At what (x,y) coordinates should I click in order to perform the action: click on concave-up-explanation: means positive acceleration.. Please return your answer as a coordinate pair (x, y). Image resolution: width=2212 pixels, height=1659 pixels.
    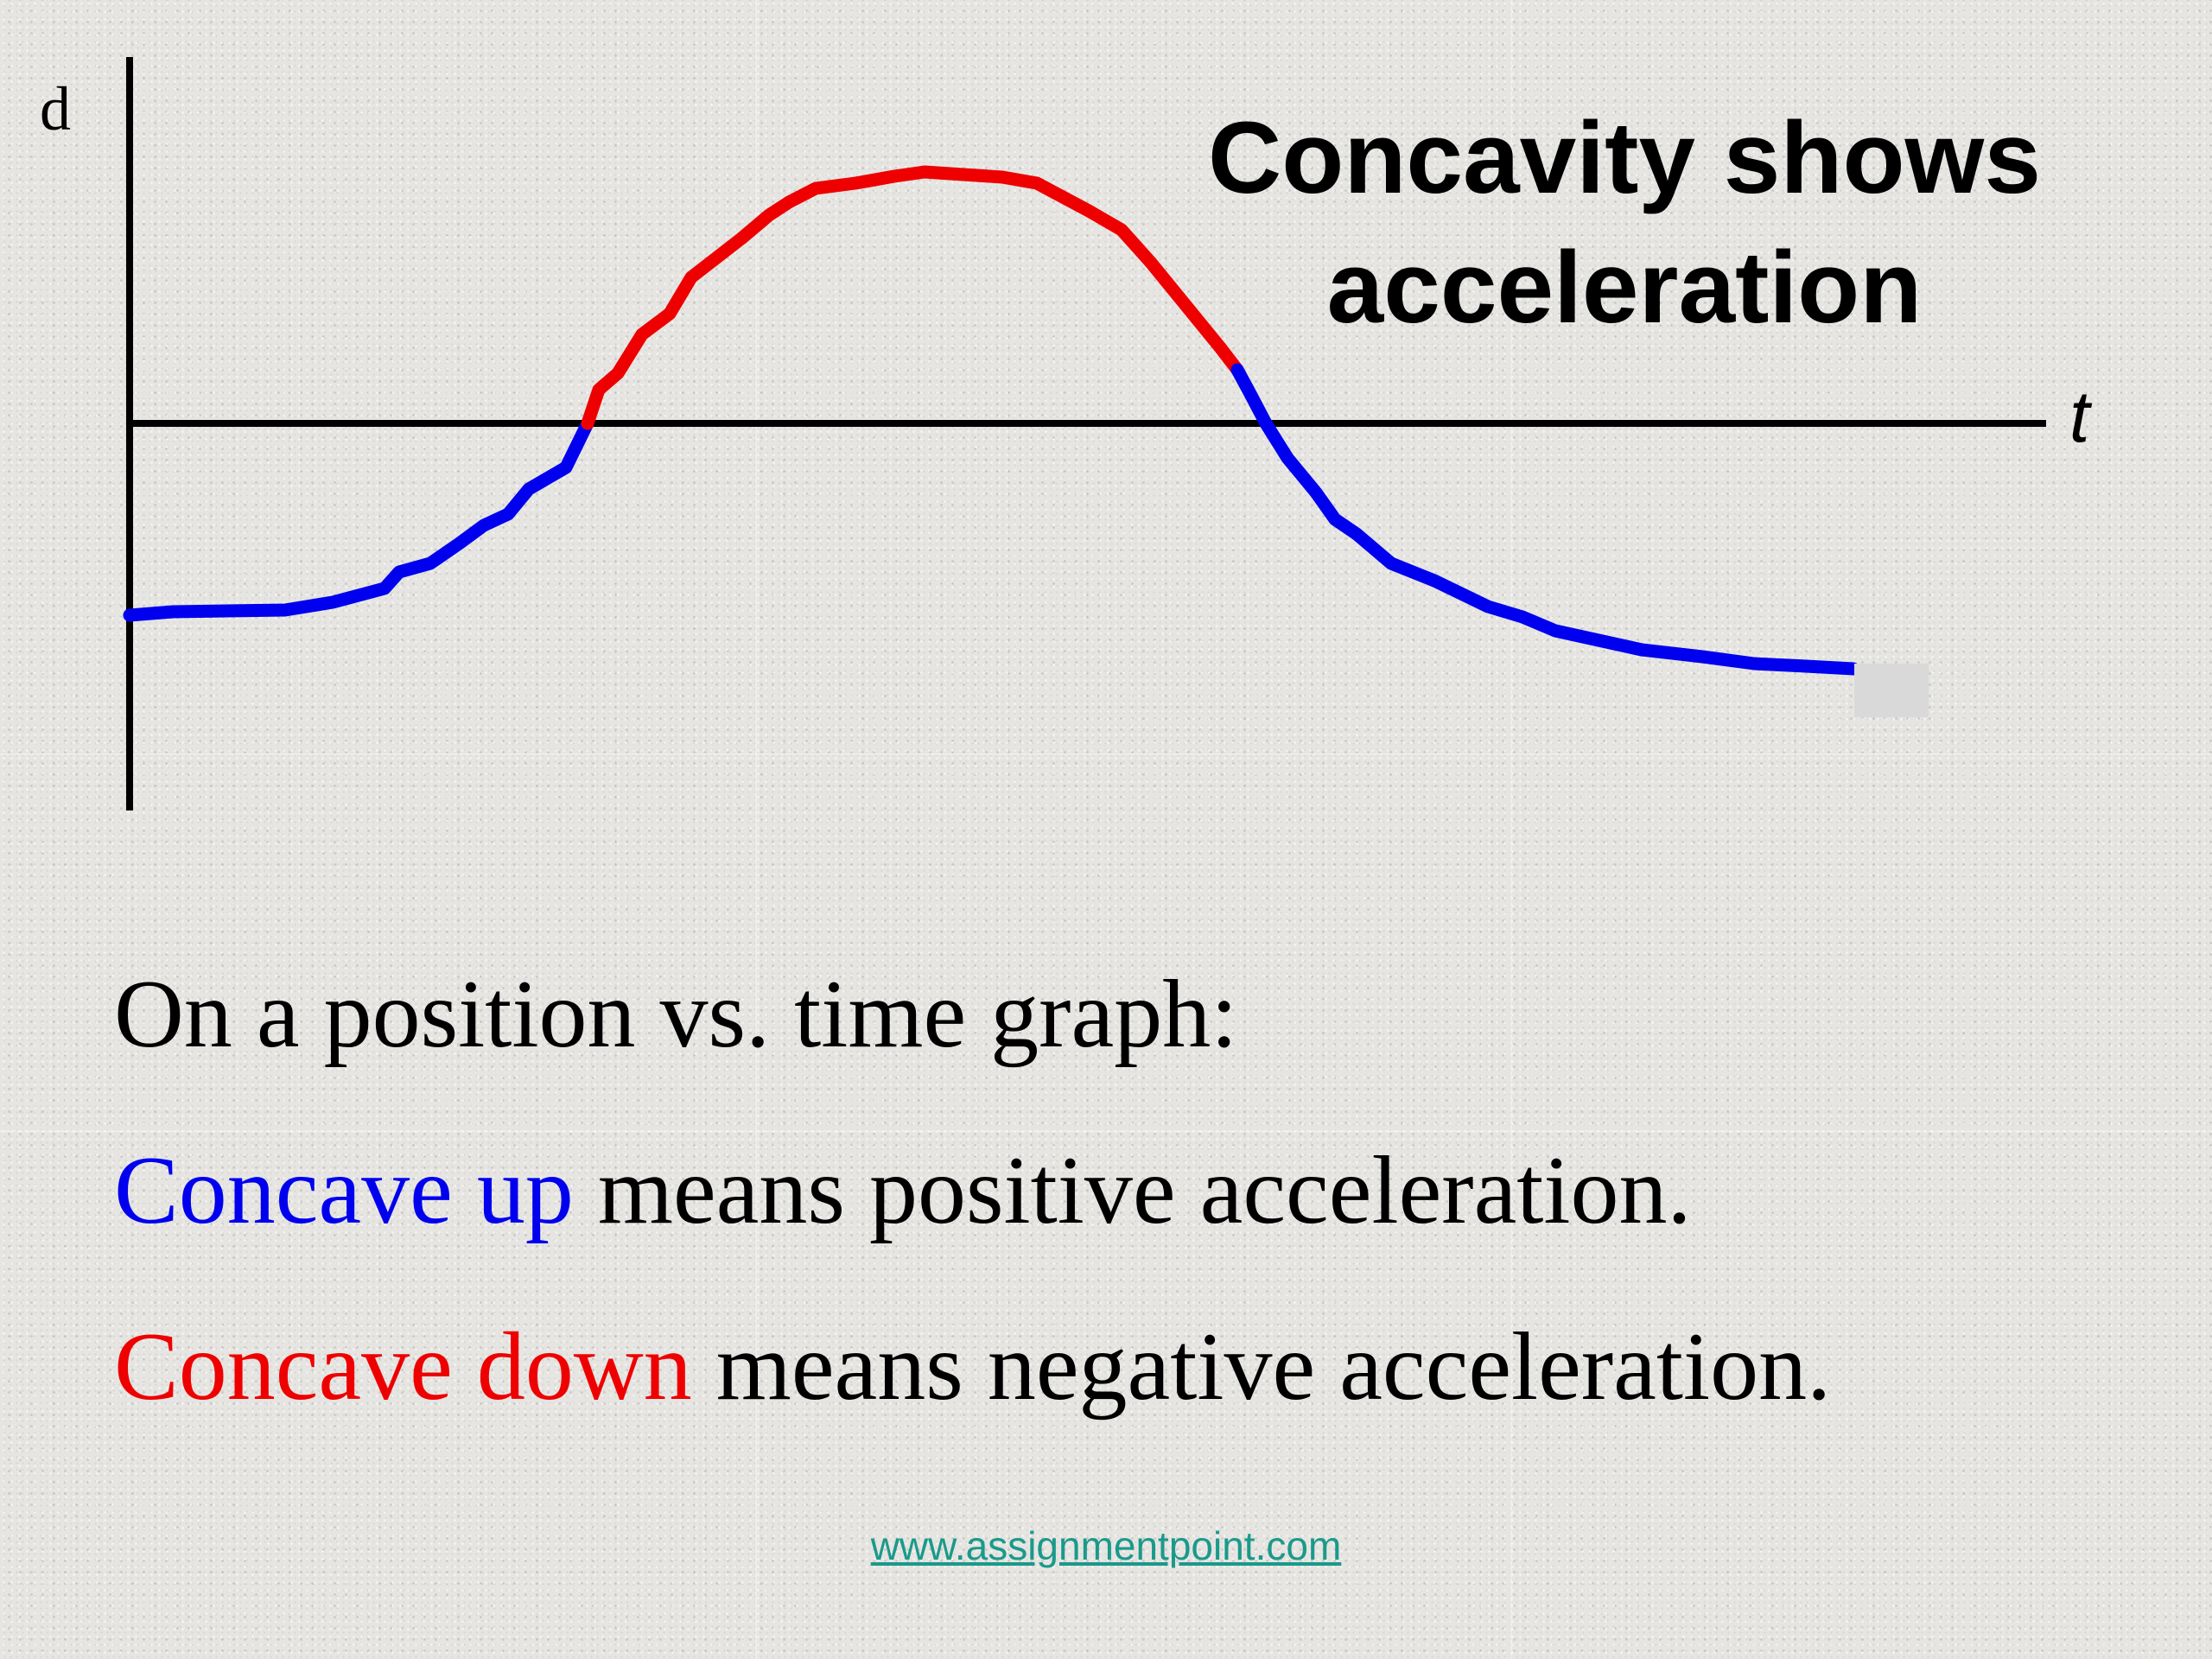
    Looking at the image, I should click on (1132, 1190).